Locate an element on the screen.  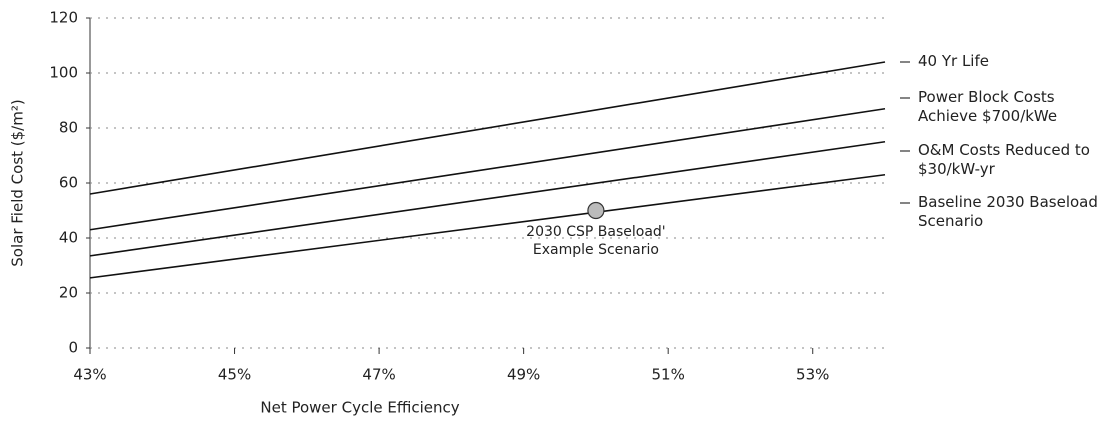
x-tick-label: 43% is located at coordinates (89, 375).